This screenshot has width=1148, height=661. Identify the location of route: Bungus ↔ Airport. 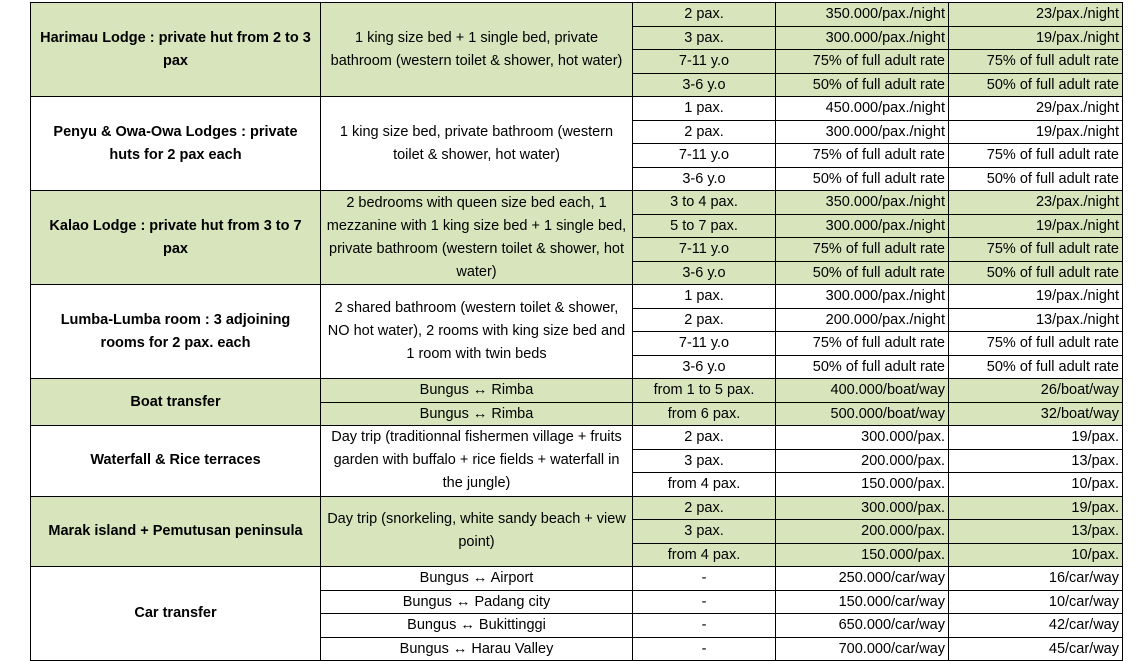
(476, 578).